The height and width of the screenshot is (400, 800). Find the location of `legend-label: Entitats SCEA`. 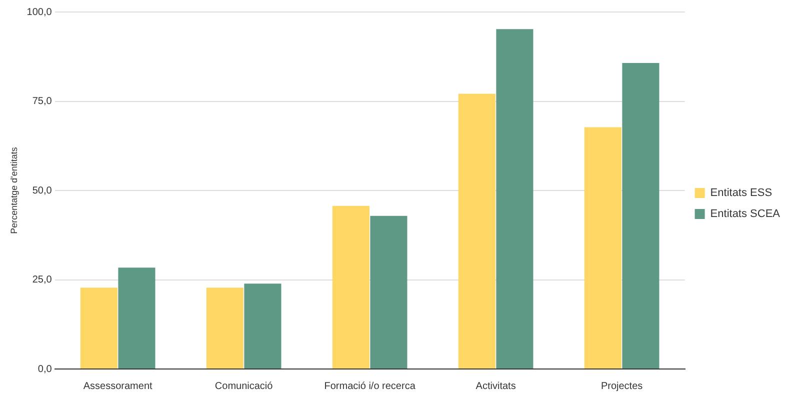

legend-label: Entitats SCEA is located at coordinates (745, 214).